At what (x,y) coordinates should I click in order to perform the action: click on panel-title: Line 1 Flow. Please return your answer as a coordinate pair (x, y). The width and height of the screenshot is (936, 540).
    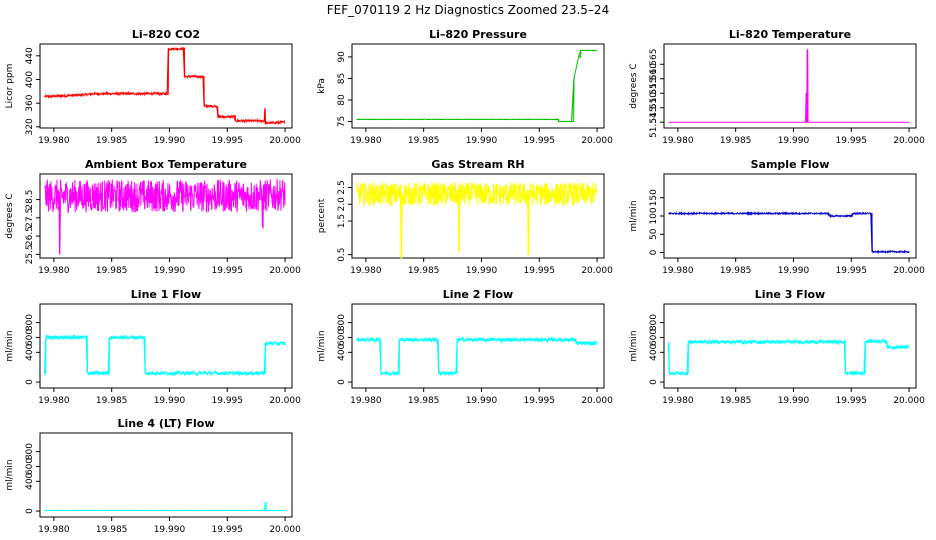
    Looking at the image, I should click on (166, 294).